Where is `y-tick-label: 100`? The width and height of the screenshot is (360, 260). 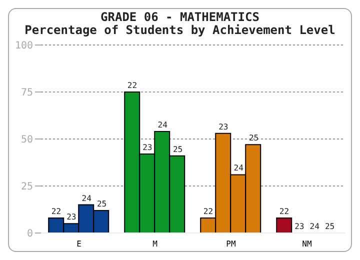 y-tick-label: 100 is located at coordinates (23, 46).